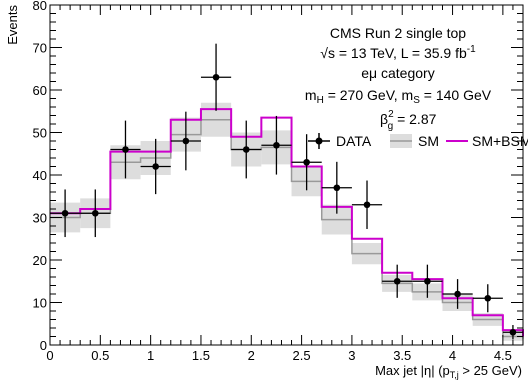 Image resolution: width=528 pixels, height=388 pixels. I want to click on annotation-experiment: CMS Run 2 single top, so click(398, 33).